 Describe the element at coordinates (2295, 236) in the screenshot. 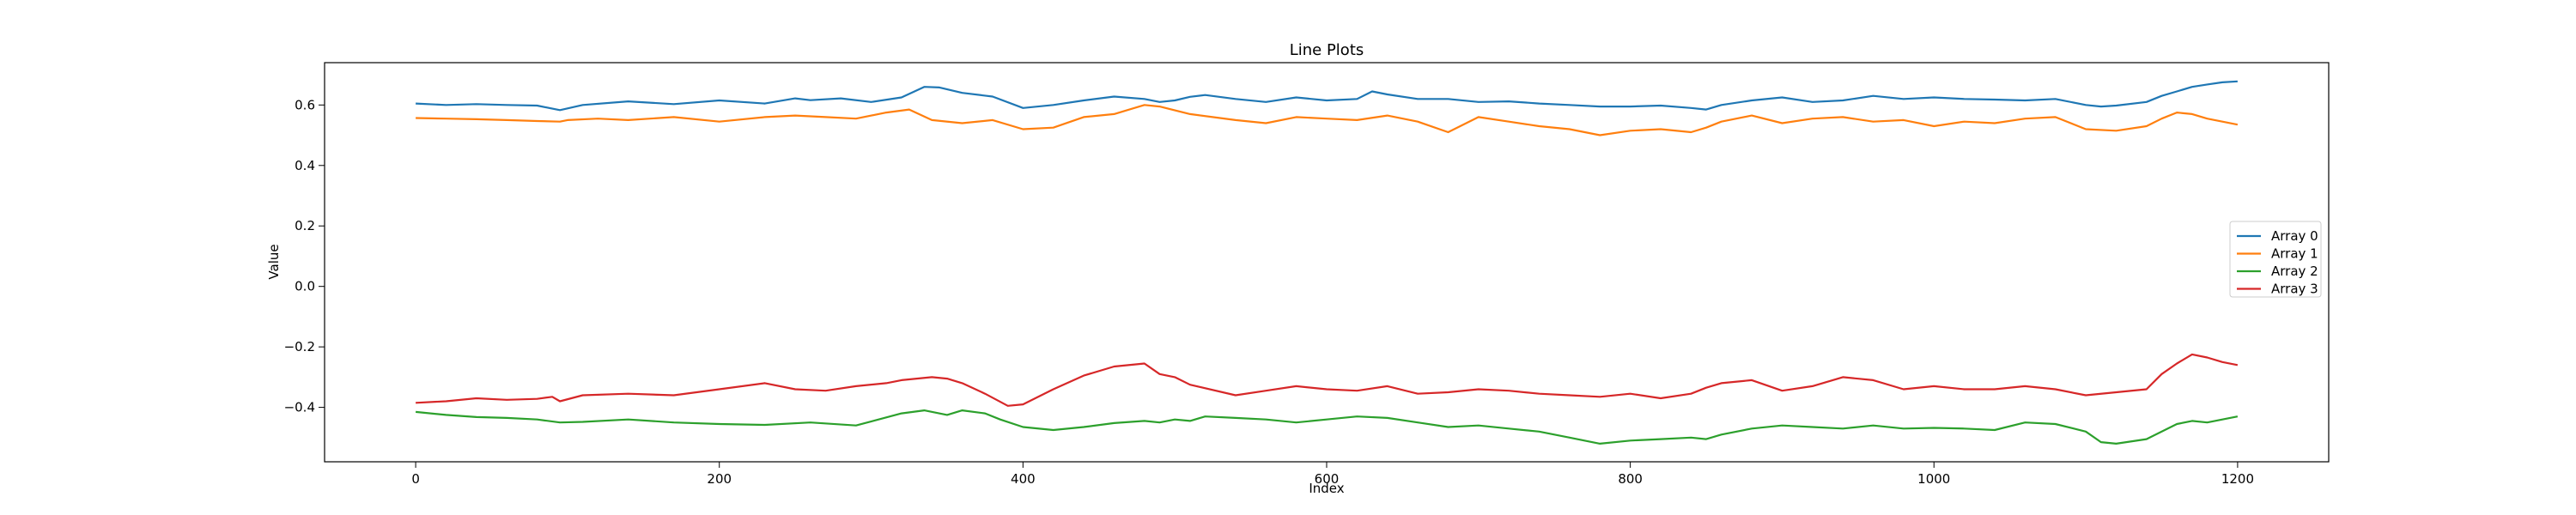

I see `legend-label-0: Array 0` at that location.